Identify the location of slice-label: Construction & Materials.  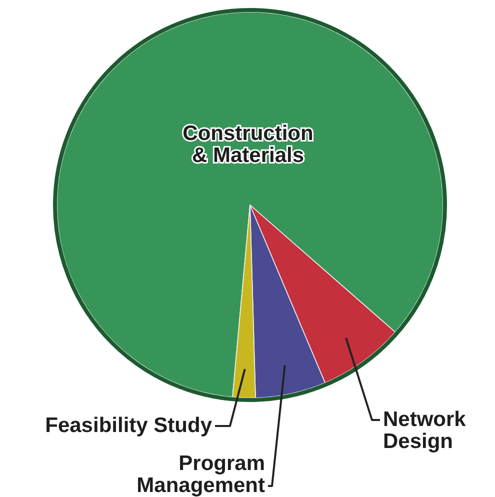
(248, 144).